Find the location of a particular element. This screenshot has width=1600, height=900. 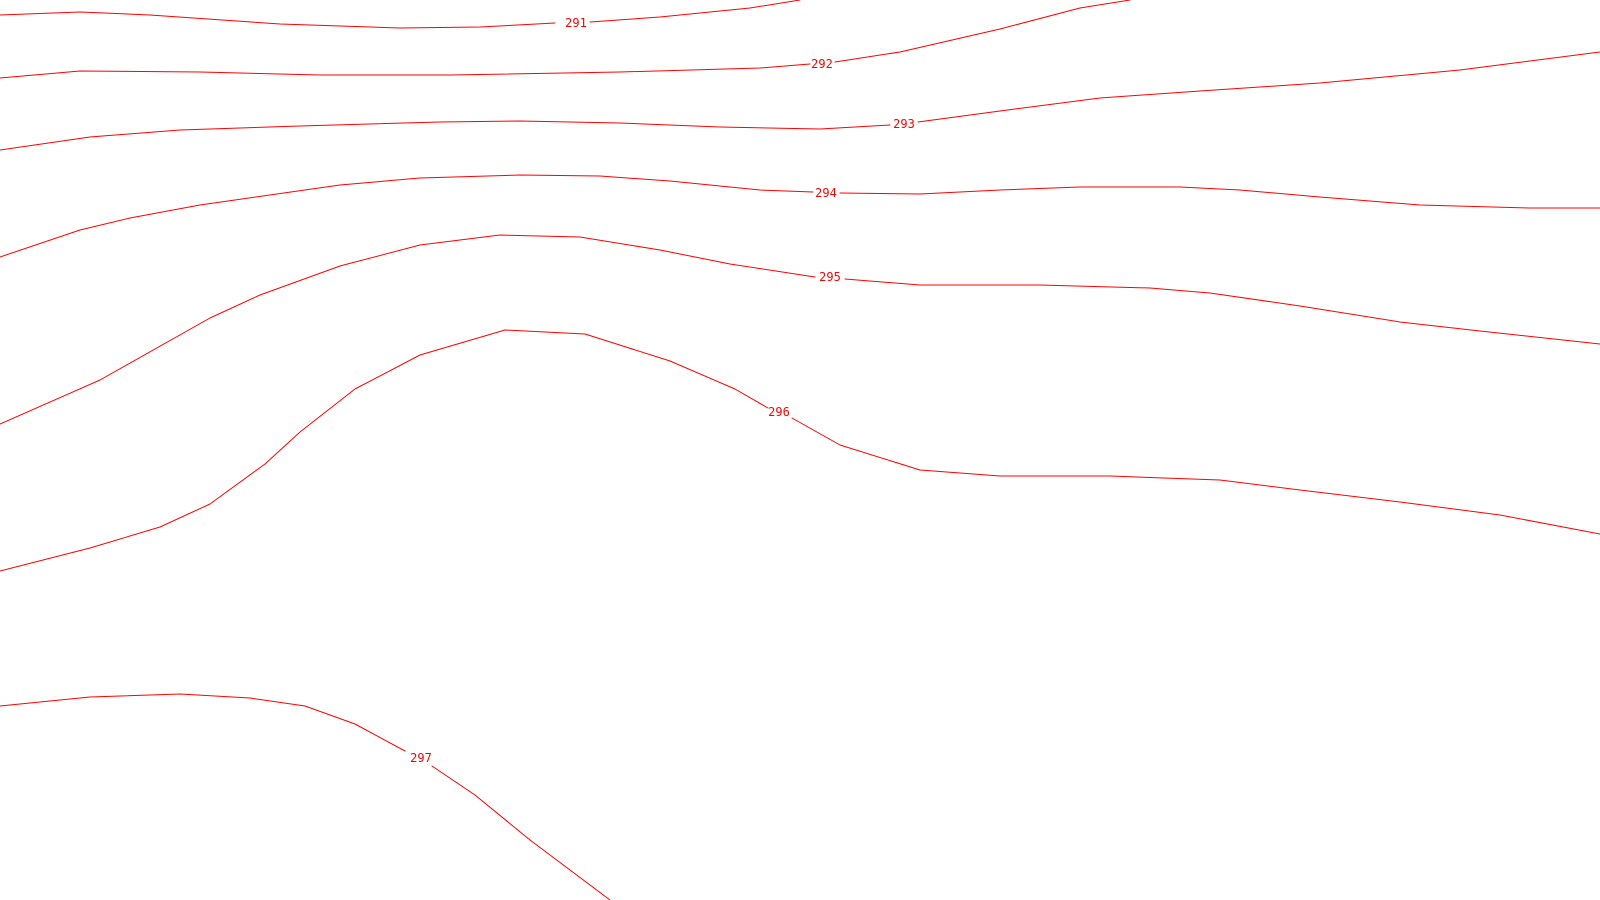

contour-297: 297 is located at coordinates (305, 796).